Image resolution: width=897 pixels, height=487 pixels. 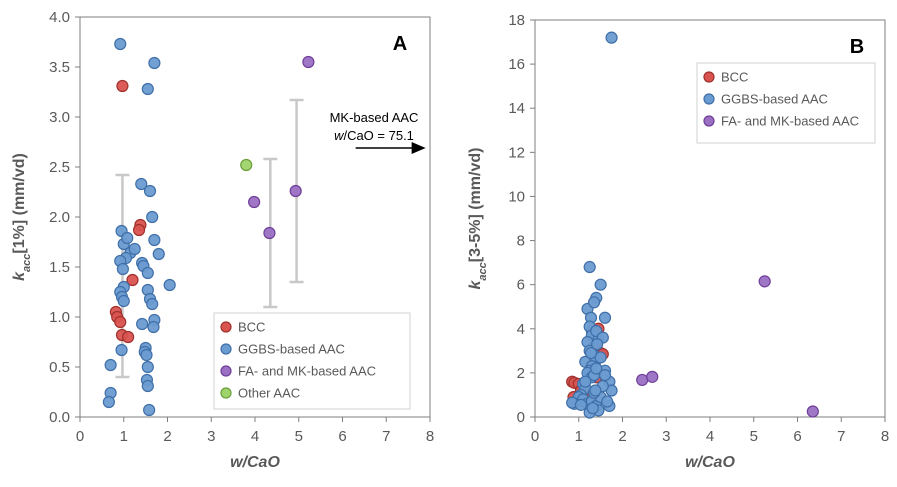 What do you see at coordinates (22, 217) in the screenshot?
I see `y-axis-label: kacc[1%] (mm/vd)` at bounding box center [22, 217].